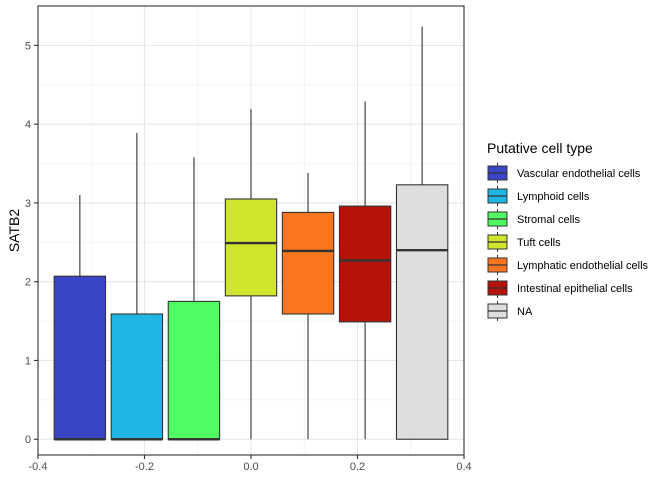 This screenshot has height=485, width=672. I want to click on box-tuft-cells, so click(251, 274).